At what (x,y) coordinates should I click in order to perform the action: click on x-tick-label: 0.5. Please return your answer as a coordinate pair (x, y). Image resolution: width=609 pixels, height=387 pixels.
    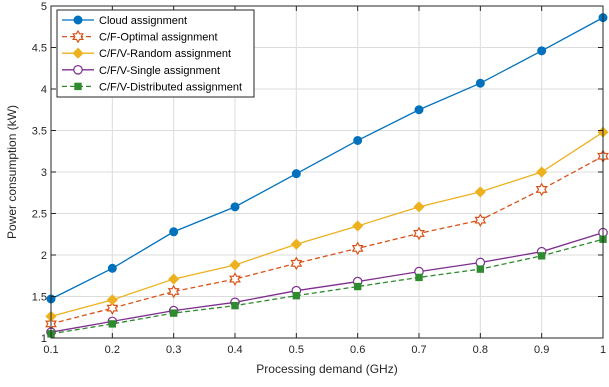
    Looking at the image, I should click on (296, 350).